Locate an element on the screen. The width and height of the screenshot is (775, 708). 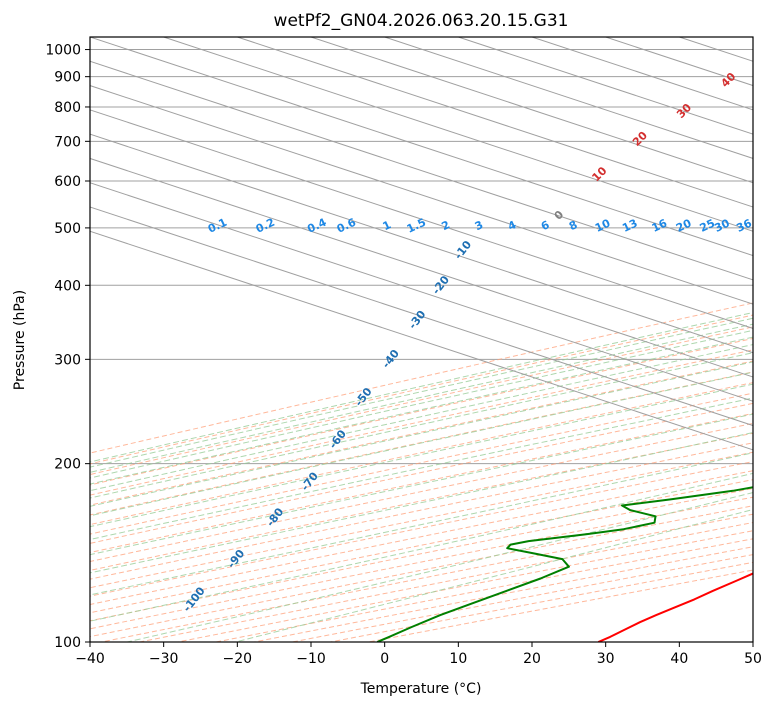
x-tick-label: −10 is located at coordinates (311, 659).